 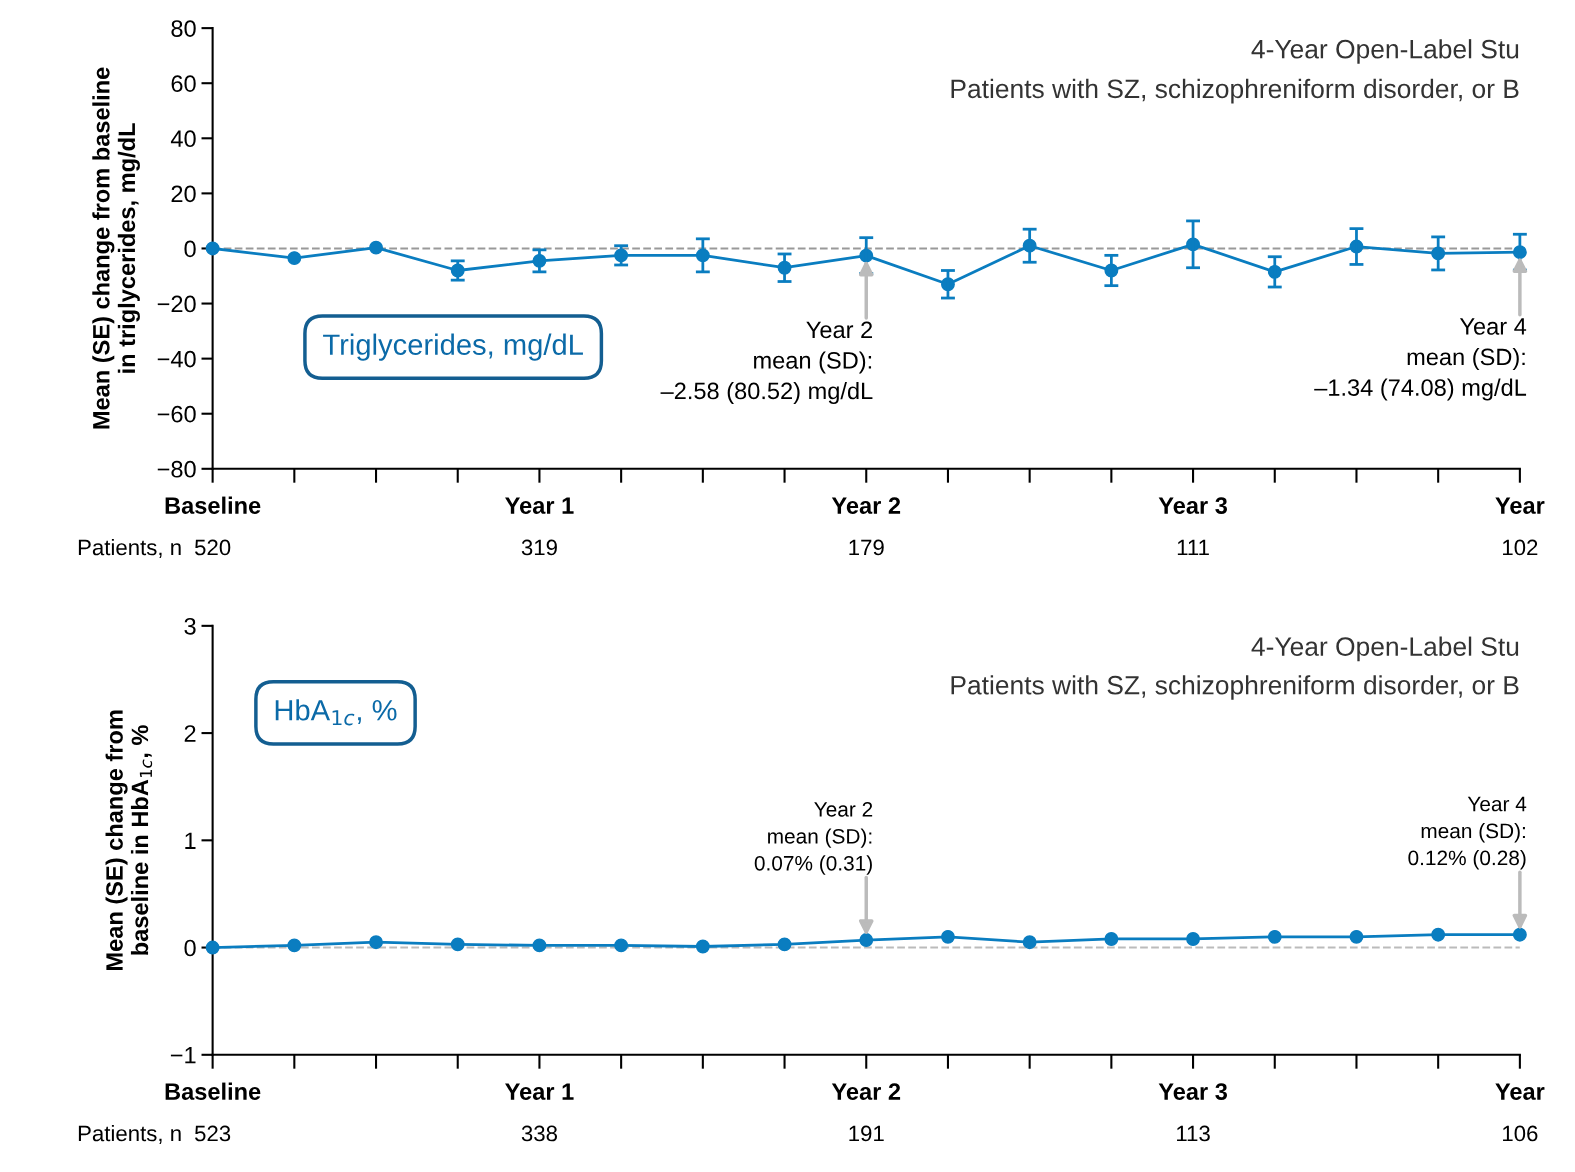 I want to click on annotation: Year 2 mean (SD): 0.07% (0.31), so click(x=813, y=838).